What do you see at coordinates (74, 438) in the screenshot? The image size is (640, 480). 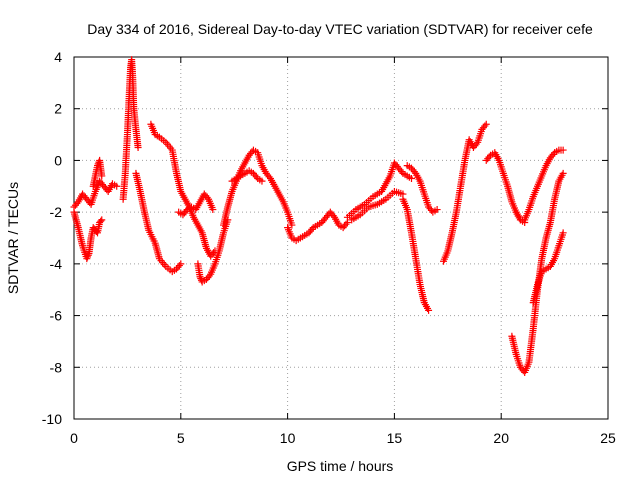 I see `x-tick-label: 0` at bounding box center [74, 438].